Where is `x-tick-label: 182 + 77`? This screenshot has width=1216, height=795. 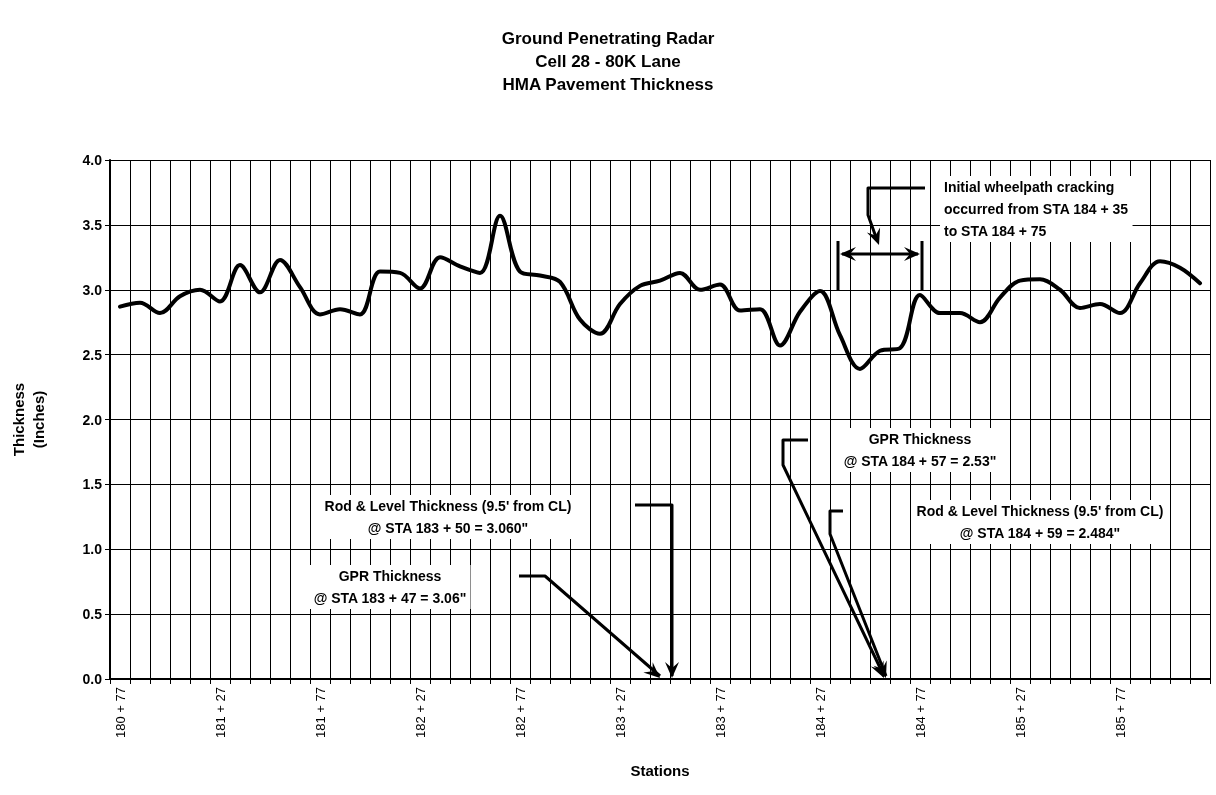 x-tick-label: 182 + 77 is located at coordinates (520, 712).